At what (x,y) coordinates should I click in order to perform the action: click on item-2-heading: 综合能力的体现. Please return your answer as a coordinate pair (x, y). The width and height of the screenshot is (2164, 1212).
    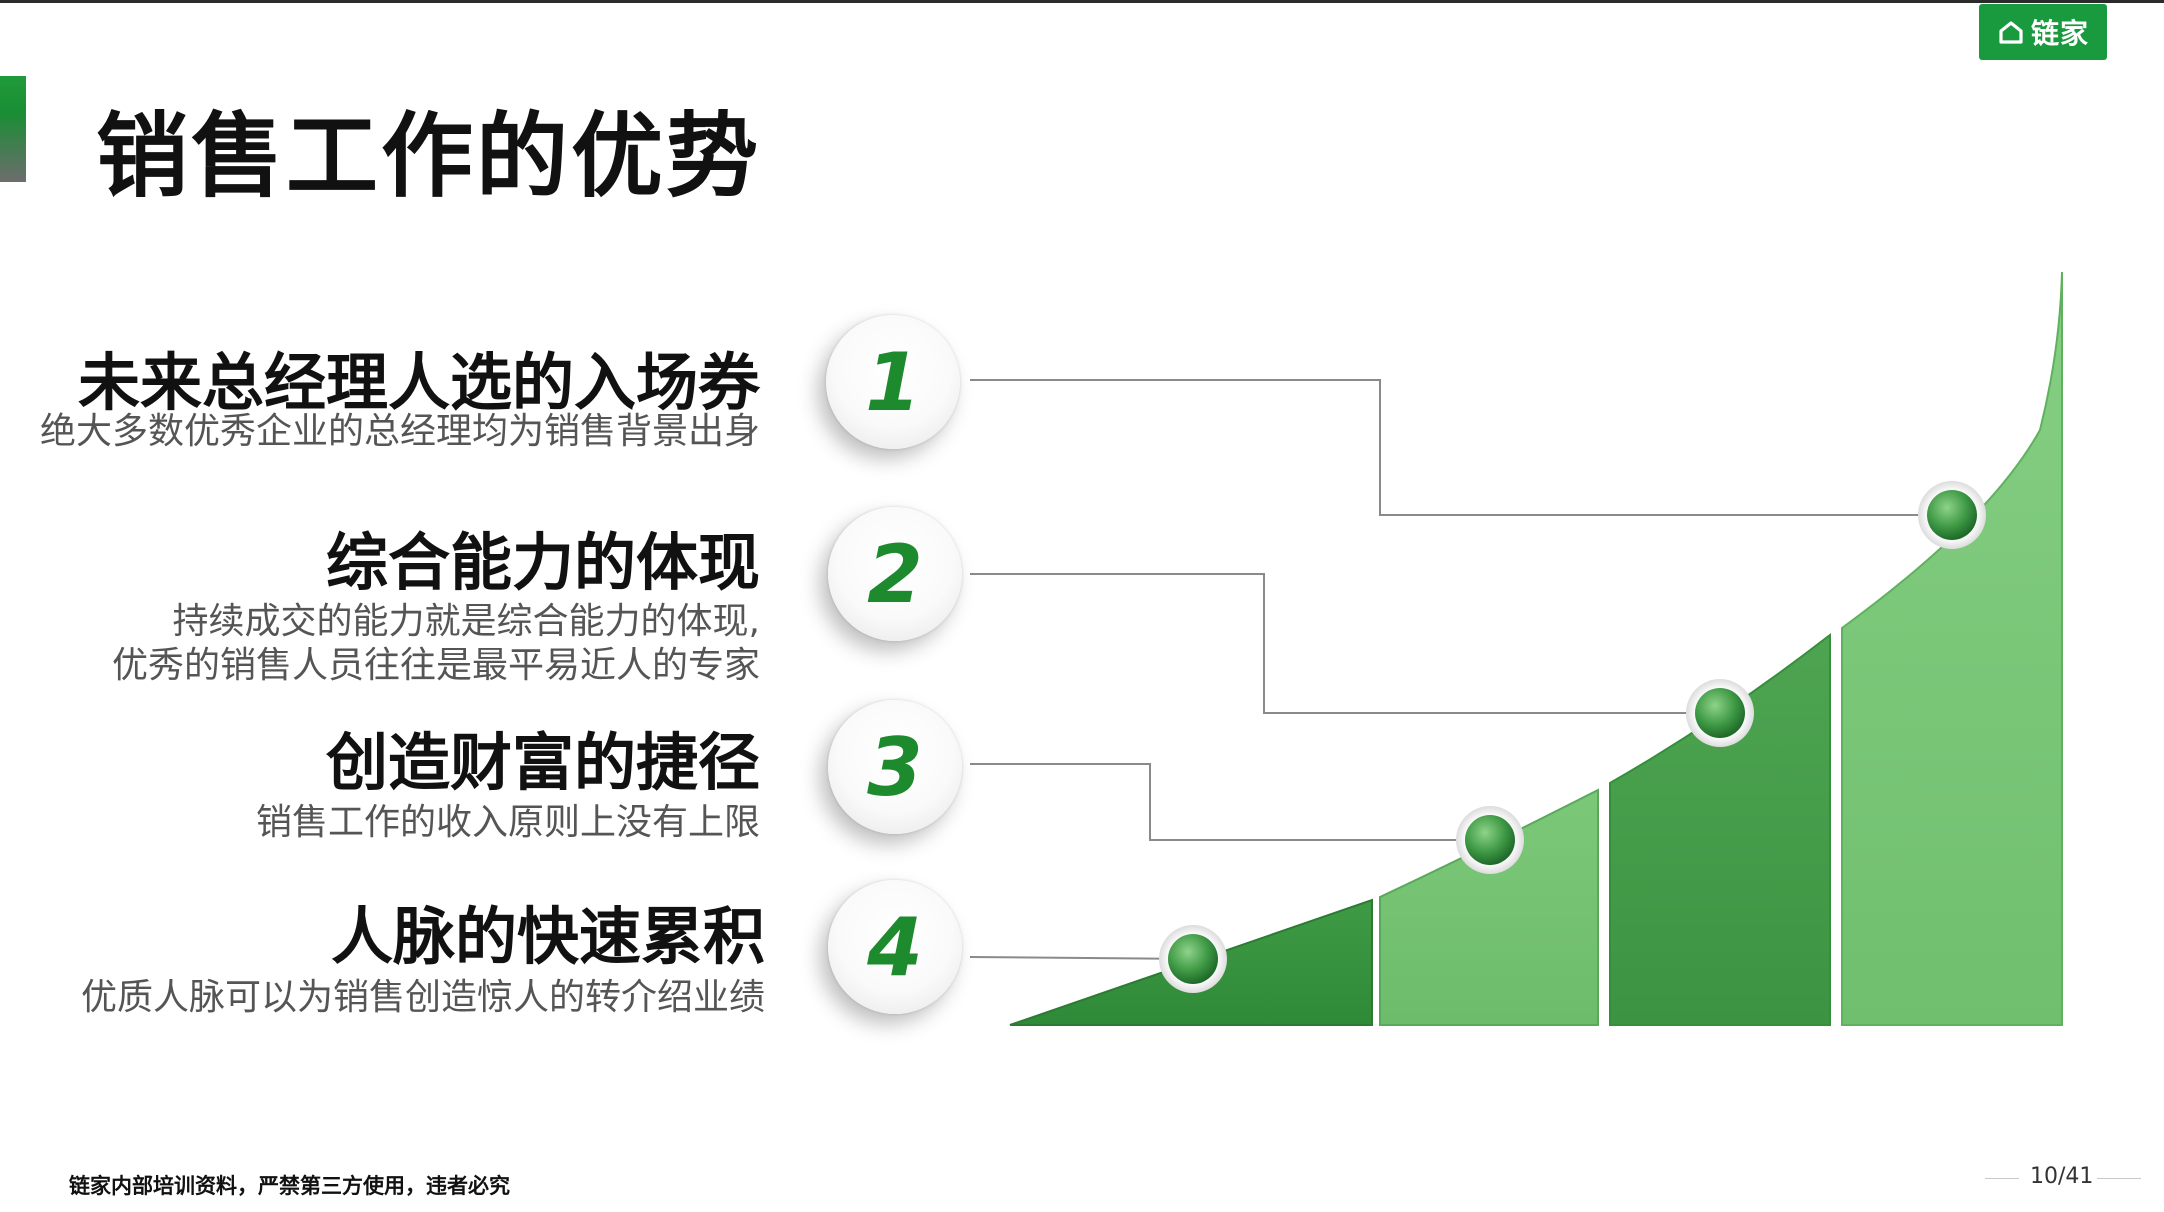
    Looking at the image, I should click on (542, 562).